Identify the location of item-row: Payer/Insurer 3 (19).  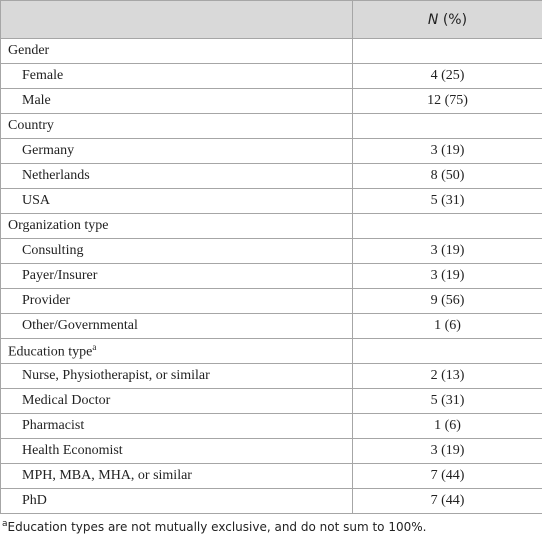
(271, 276).